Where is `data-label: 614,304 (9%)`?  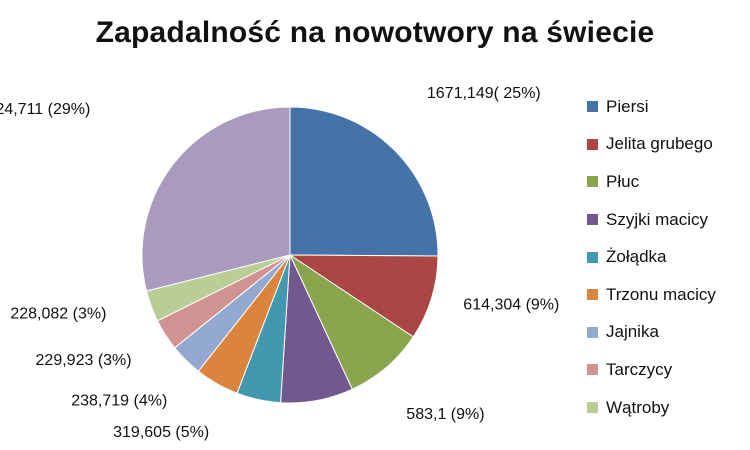
data-label: 614,304 (9%) is located at coordinates (511, 305).